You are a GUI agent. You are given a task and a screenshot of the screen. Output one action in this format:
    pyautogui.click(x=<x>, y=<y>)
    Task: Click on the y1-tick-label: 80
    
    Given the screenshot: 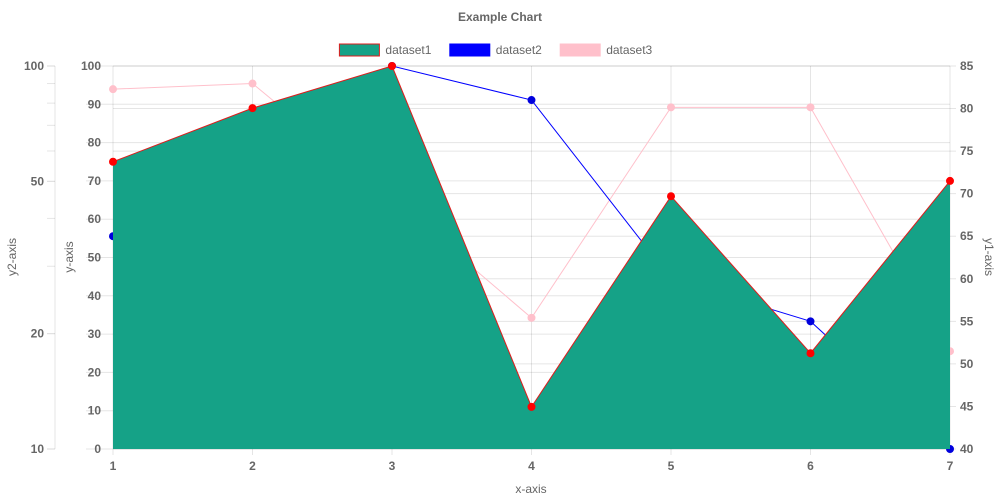 What is the action you would take?
    pyautogui.click(x=967, y=109)
    